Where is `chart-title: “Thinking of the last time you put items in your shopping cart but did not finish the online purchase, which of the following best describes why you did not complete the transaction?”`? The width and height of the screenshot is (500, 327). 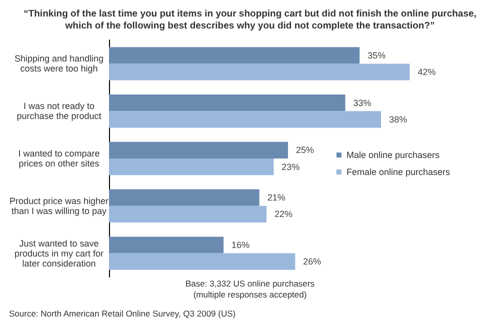
chart-title: “Thinking of the last time you put items in your shopping cart but did not finish the online purchase, which of the following best describes why you did not complete the transaction?” is located at coordinates (250, 20).